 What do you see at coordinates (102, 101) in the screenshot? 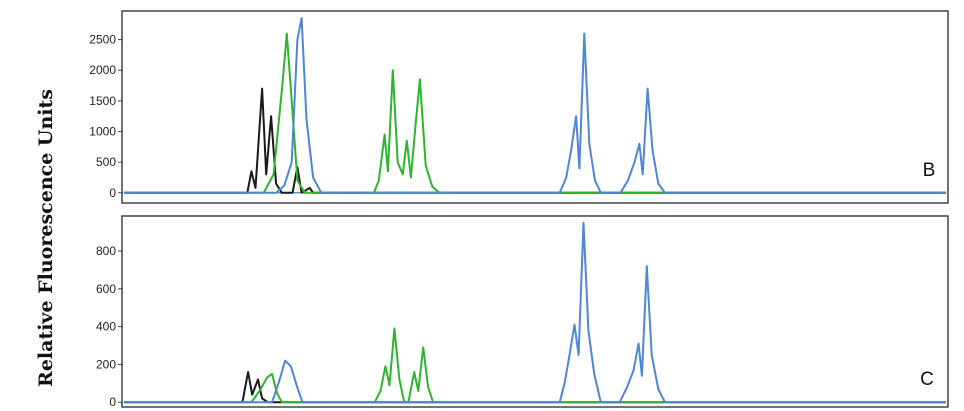
I see `panel-b-ytick-label: 1500` at bounding box center [102, 101].